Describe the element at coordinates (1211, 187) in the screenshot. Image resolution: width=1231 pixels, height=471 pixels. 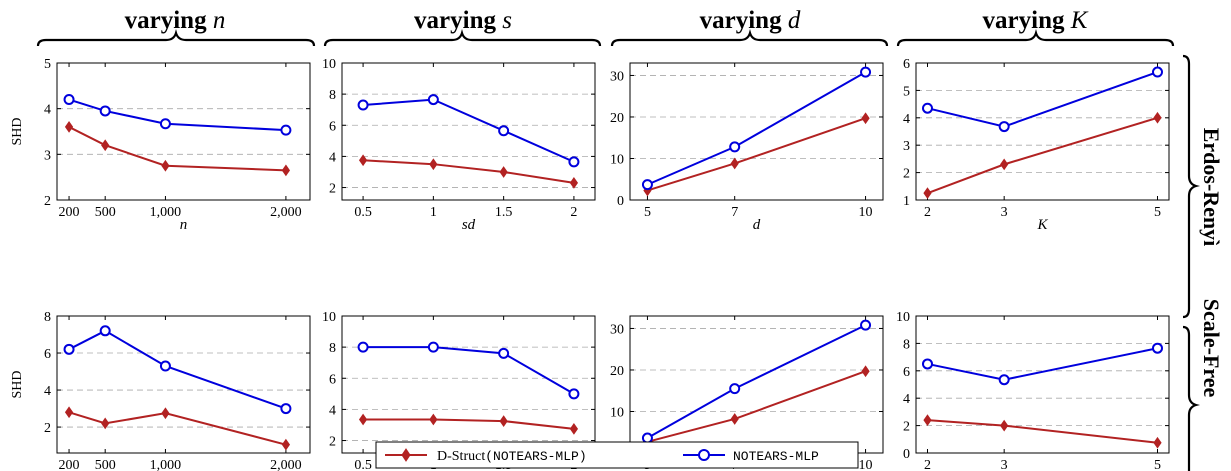
I see `row-header-erdos-renyi: Erdos-Renyì` at that location.